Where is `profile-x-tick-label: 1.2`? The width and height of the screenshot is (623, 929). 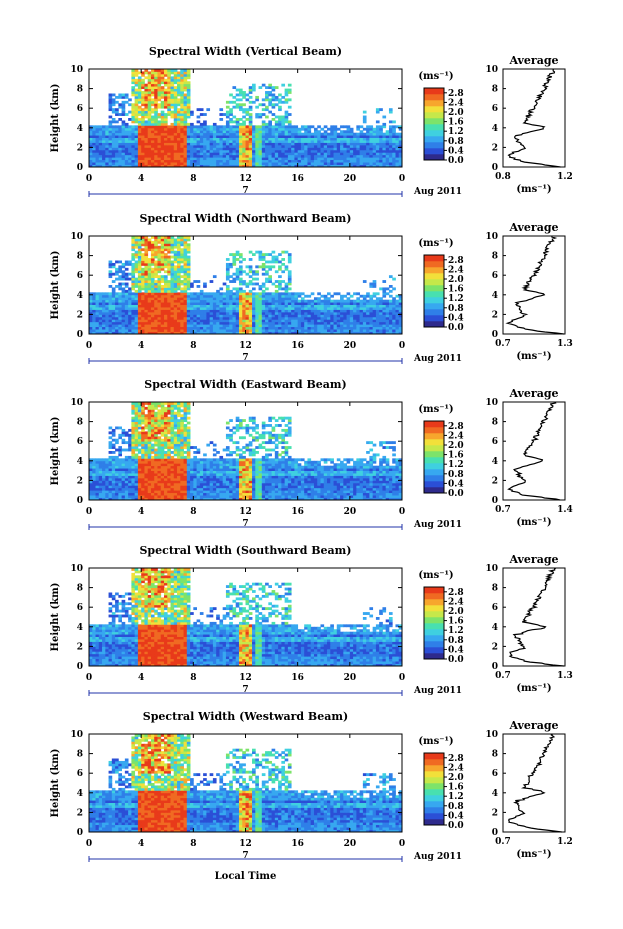
profile-x-tick-label: 1.2 is located at coordinates (565, 177).